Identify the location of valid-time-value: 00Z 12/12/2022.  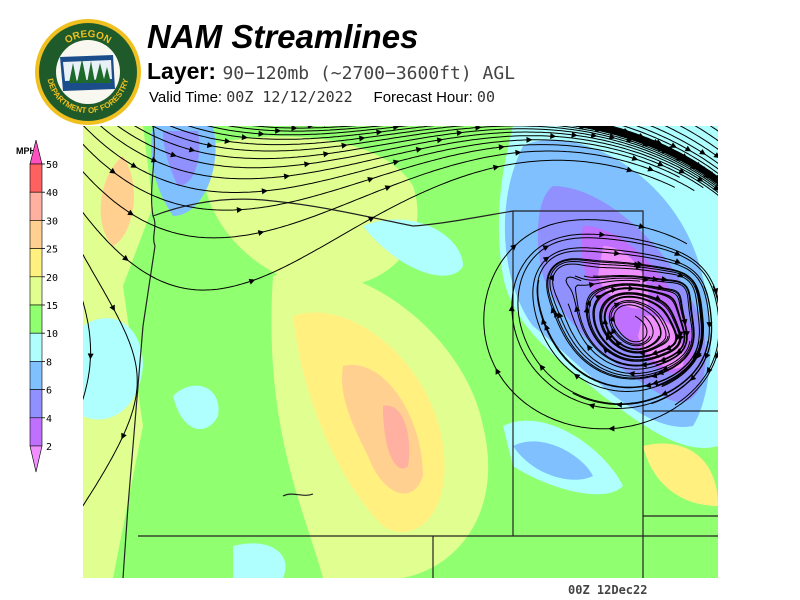
(289, 97).